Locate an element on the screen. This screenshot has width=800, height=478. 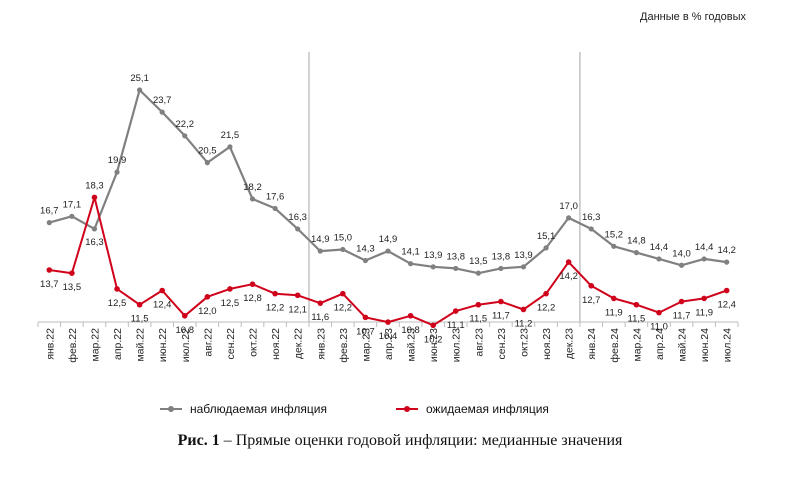
data-label-observed: 15,0 is located at coordinates (343, 237).